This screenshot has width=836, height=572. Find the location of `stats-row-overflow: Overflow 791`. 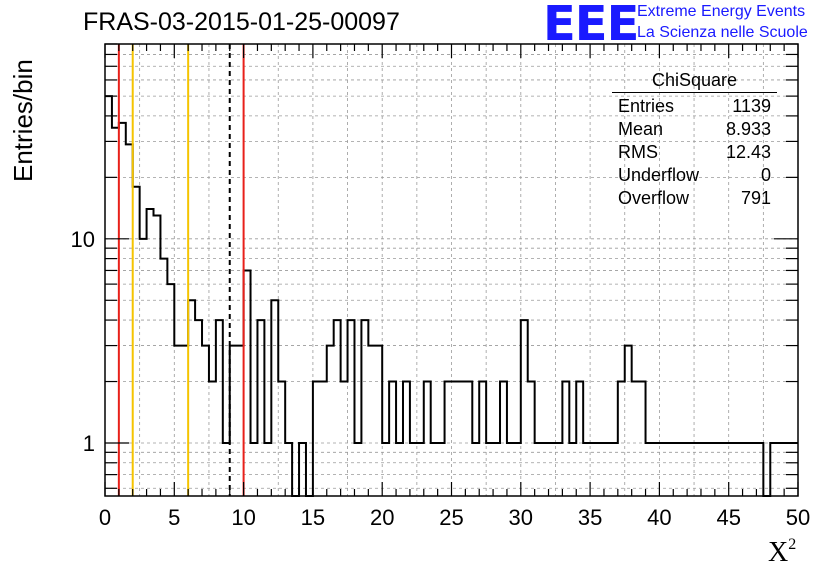

stats-row-overflow: Overflow 791 is located at coordinates (694, 198).